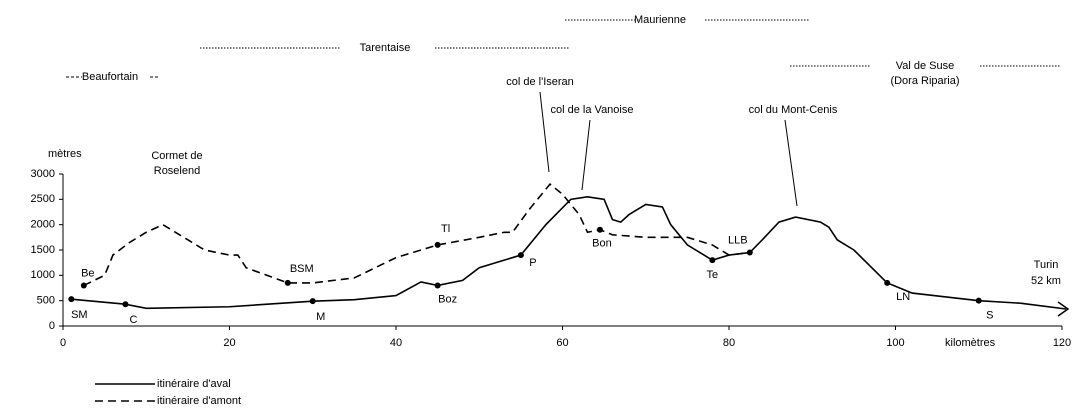  I want to click on arrow-head, so click(1063, 309).